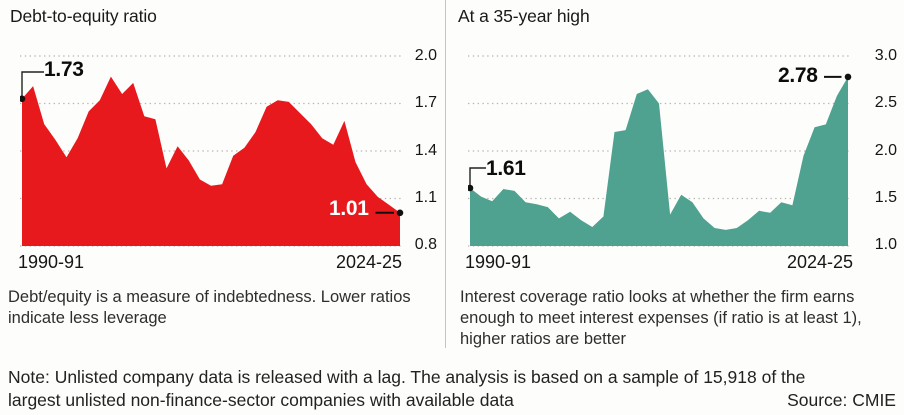  Describe the element at coordinates (425, 102) in the screenshot. I see `y-tick: 1.7` at that location.